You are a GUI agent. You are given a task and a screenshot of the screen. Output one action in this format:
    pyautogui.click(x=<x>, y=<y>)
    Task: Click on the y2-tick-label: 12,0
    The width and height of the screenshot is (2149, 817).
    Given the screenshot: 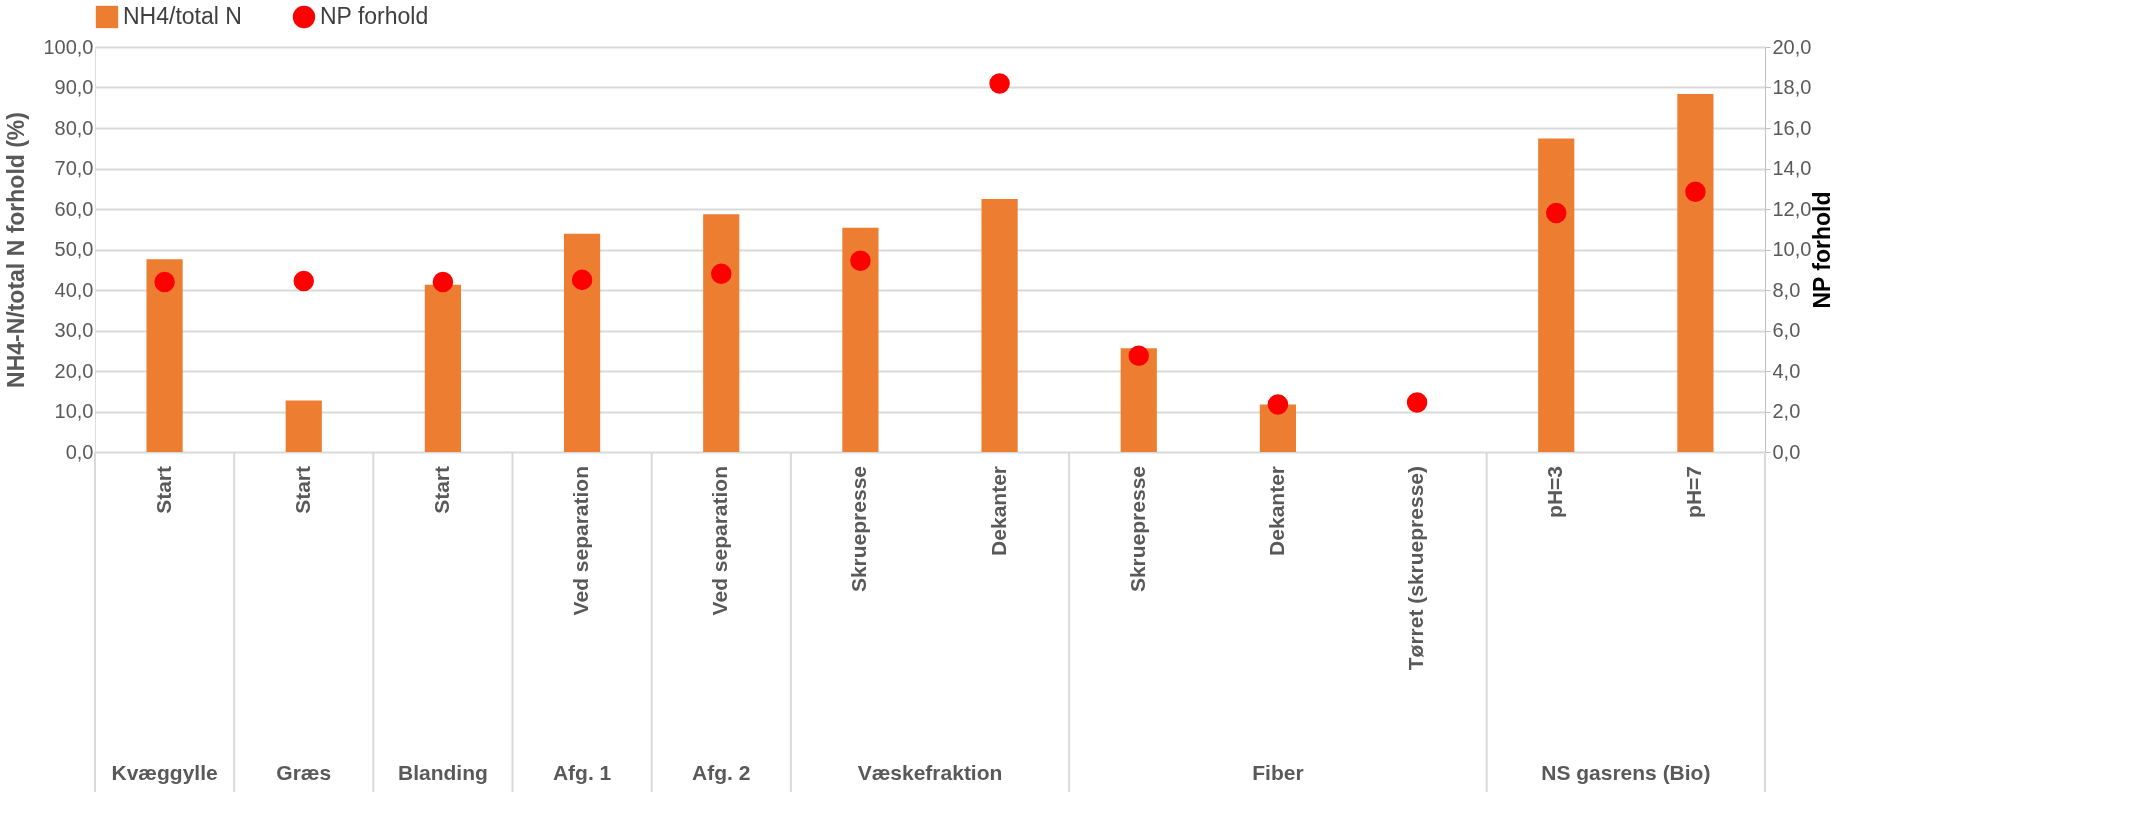 What is the action you would take?
    pyautogui.click(x=1792, y=208)
    